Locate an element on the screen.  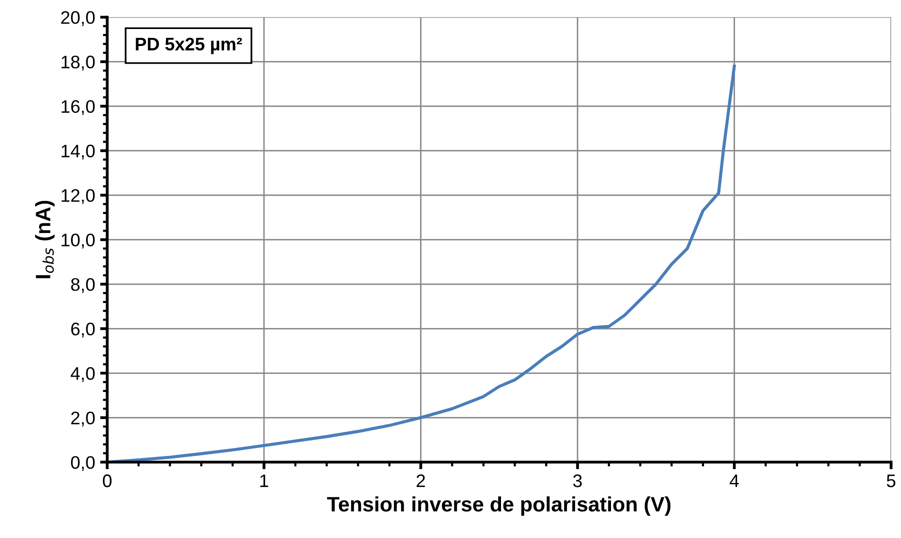
x-tick-label: 1 is located at coordinates (264, 481).